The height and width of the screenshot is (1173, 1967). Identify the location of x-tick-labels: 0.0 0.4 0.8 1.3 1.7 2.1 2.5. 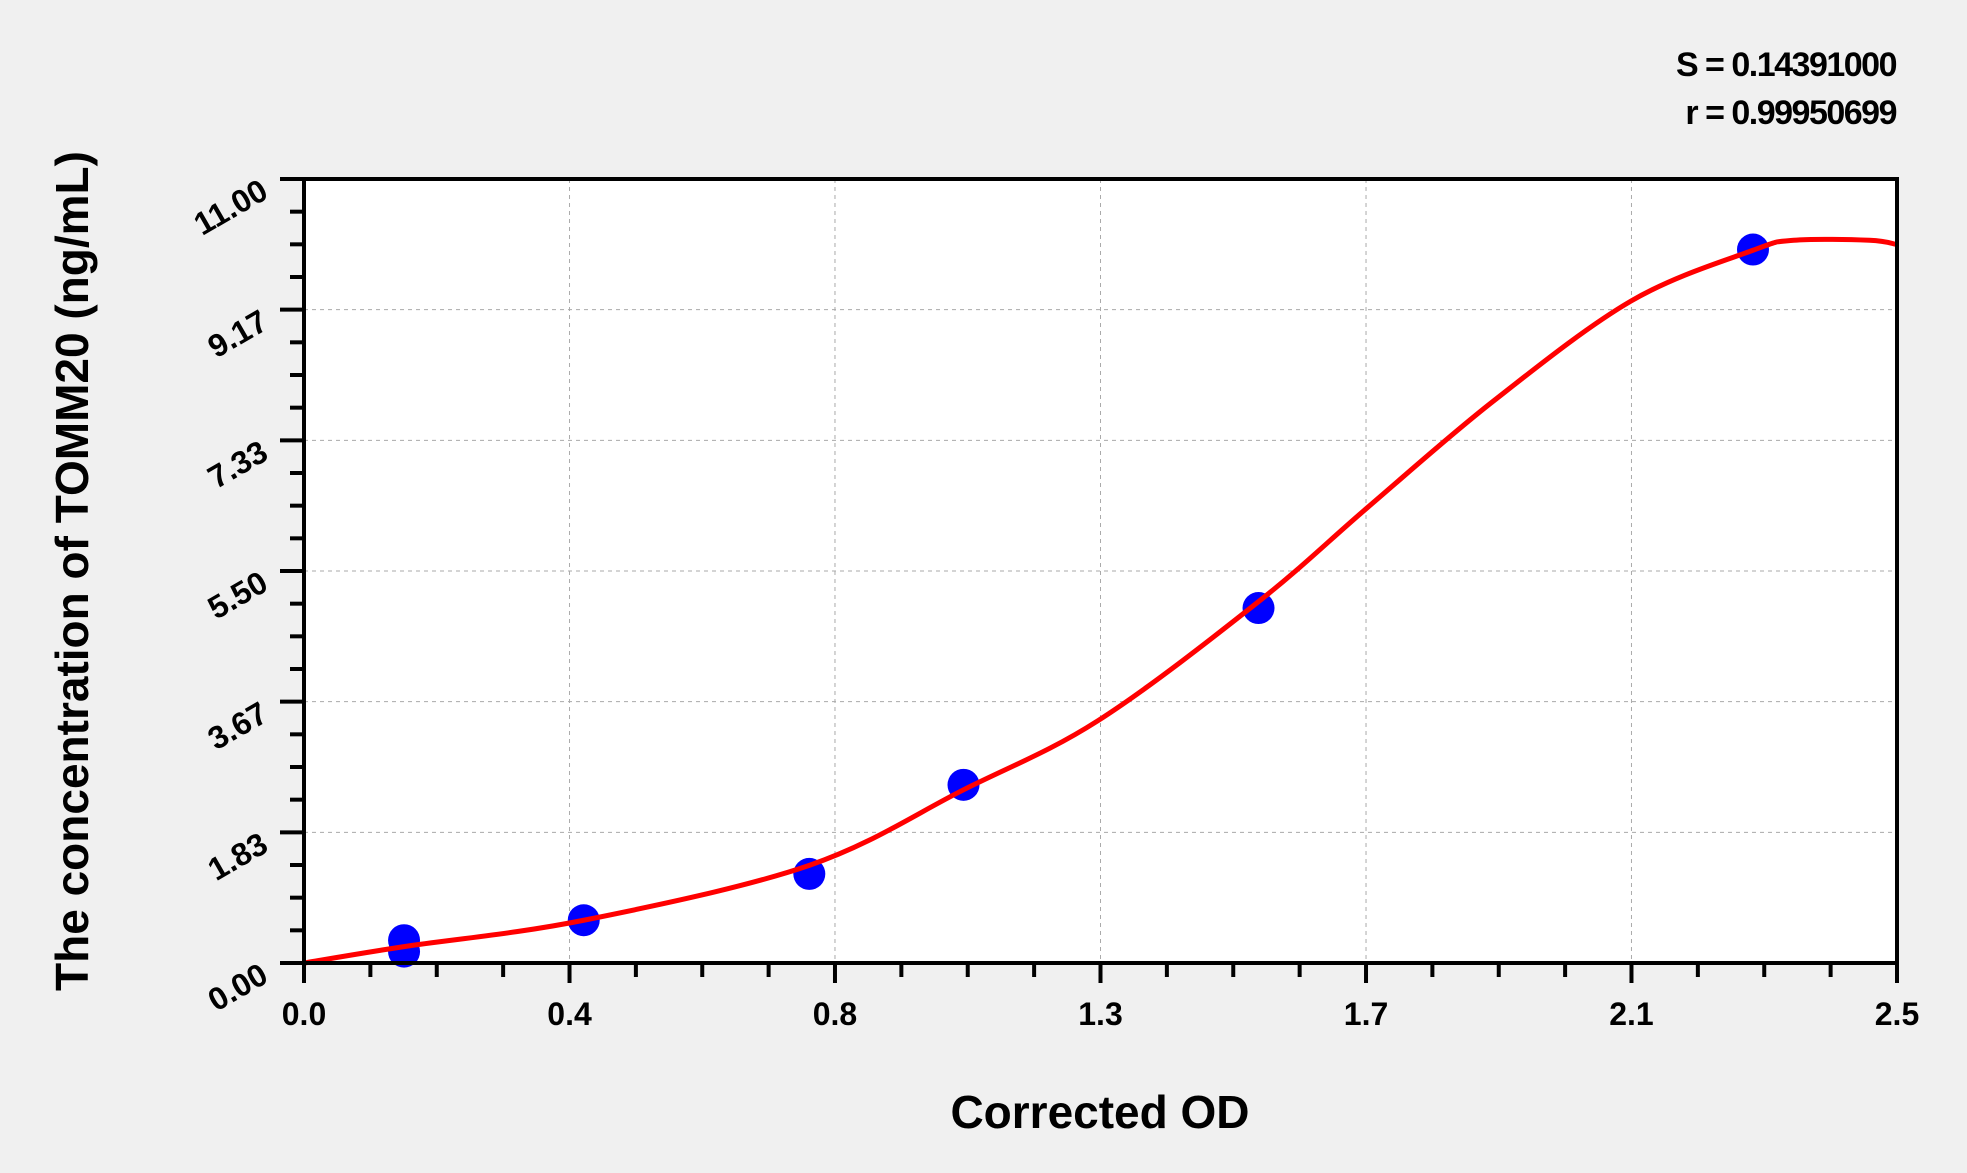
(1100, 1014).